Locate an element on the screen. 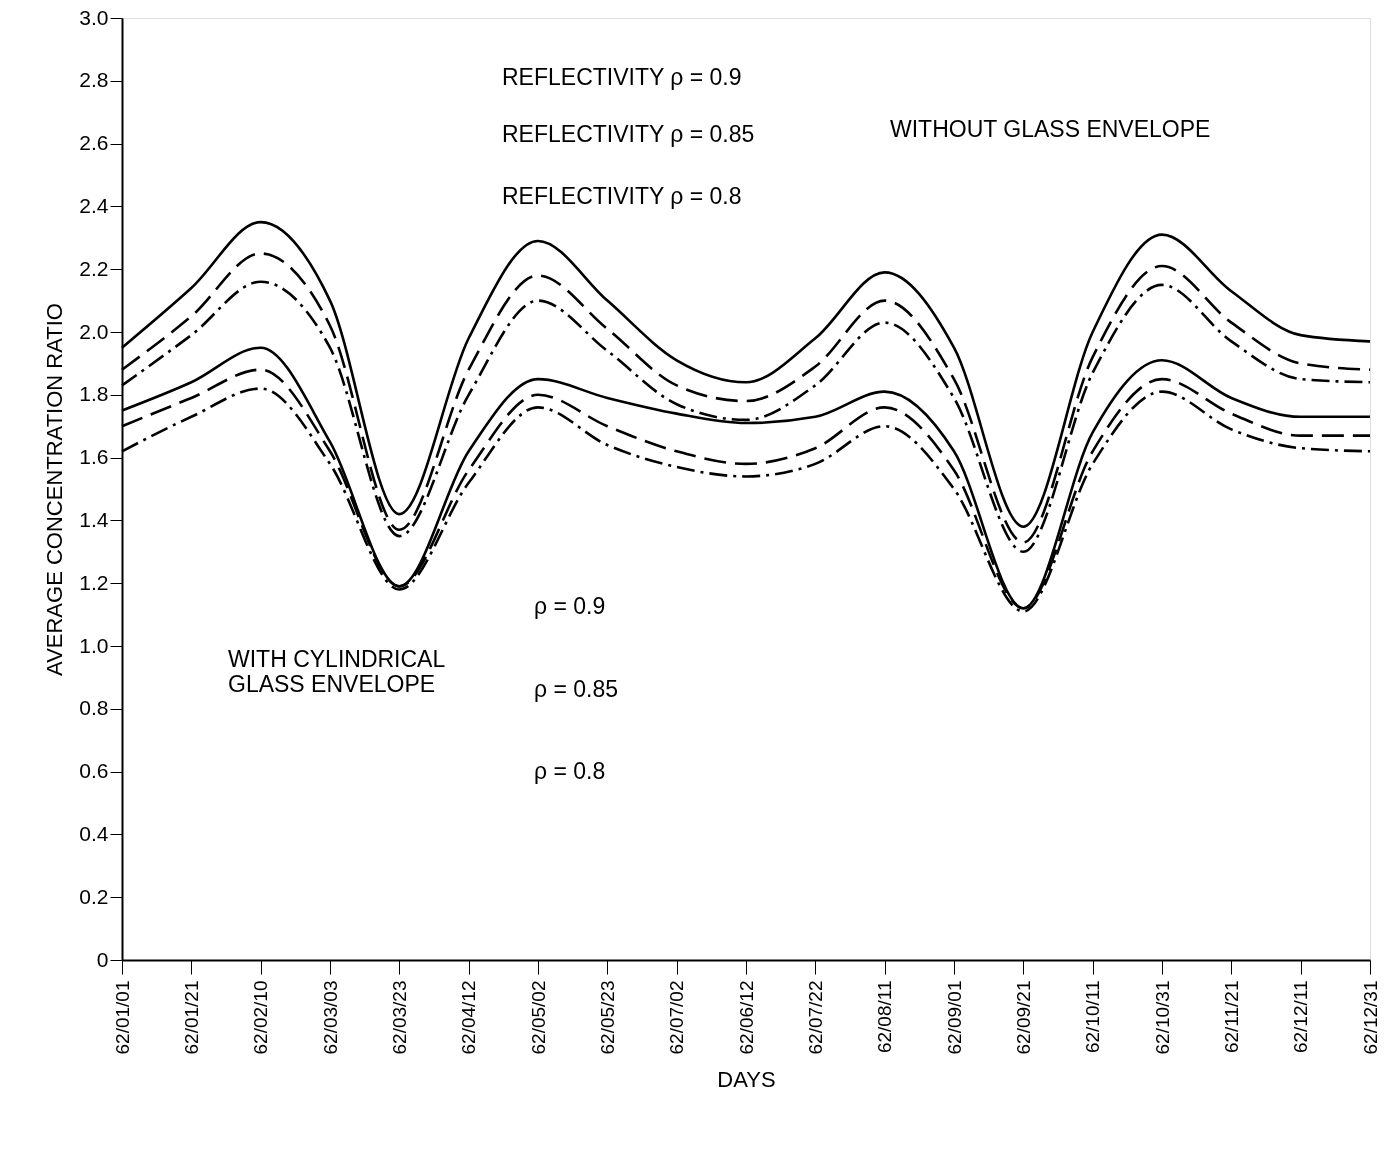  y-tick-label: 2.0 is located at coordinates (94, 331).